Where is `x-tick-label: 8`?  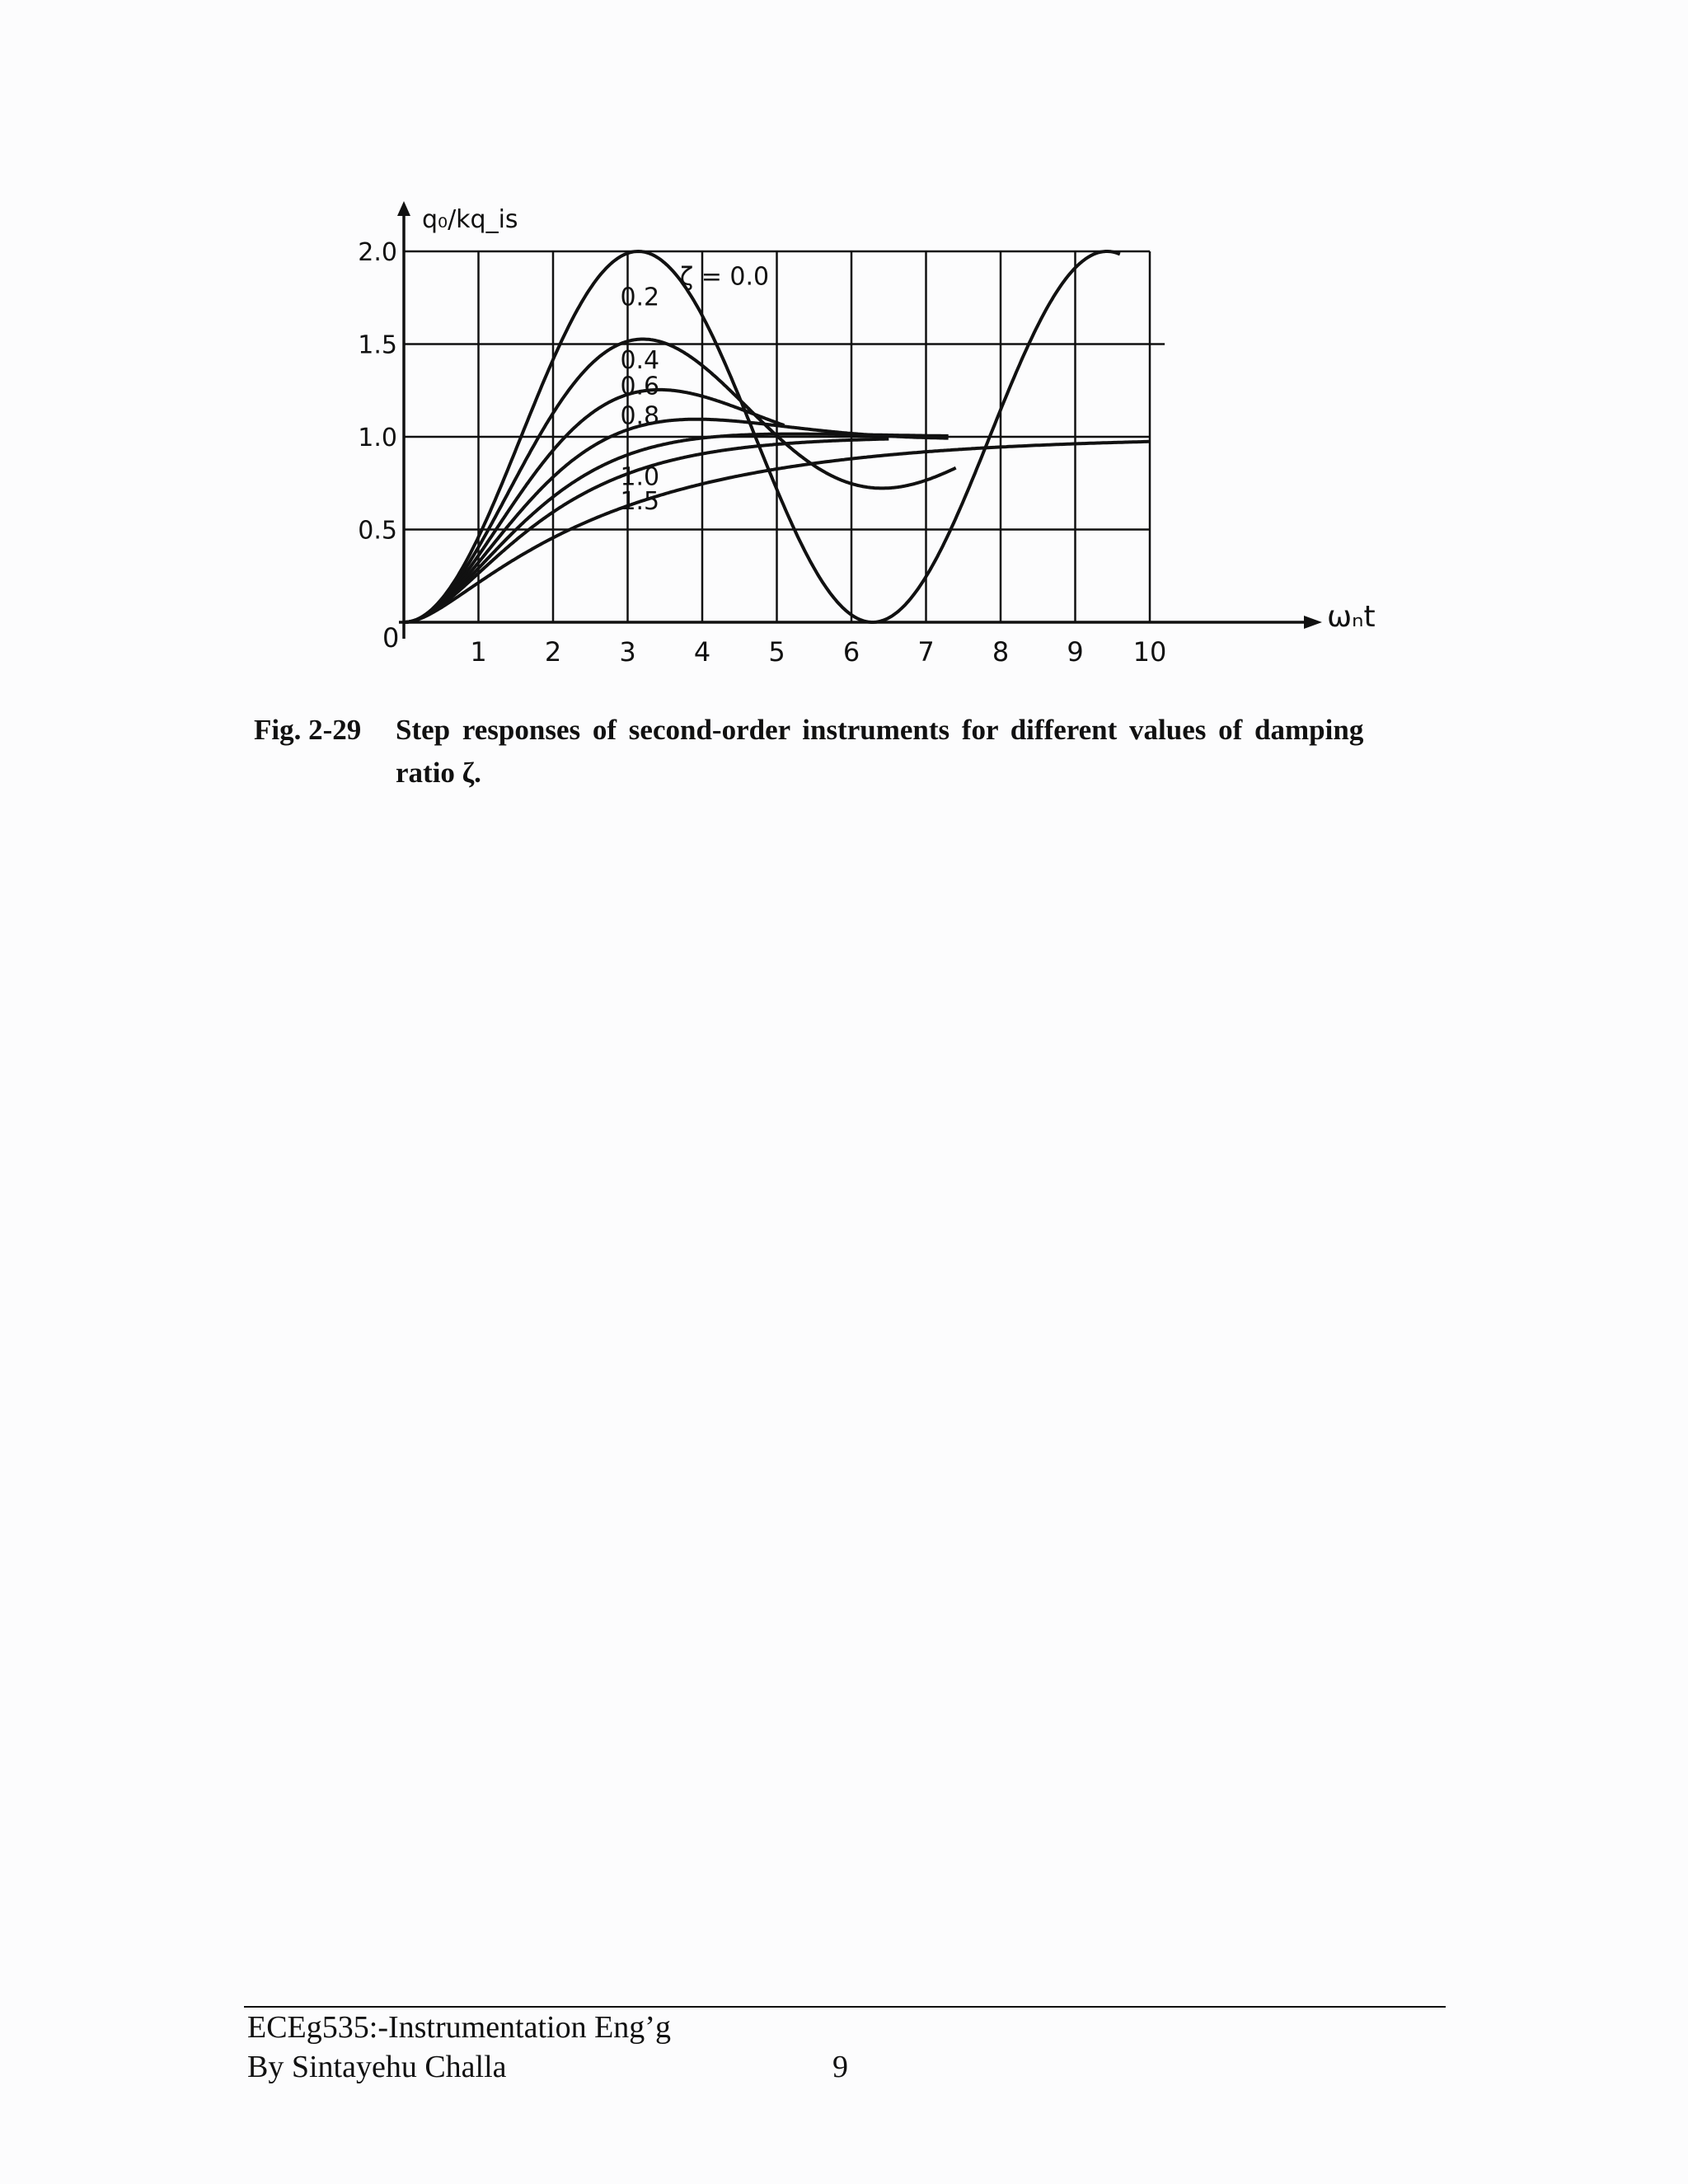 x-tick-label: 8 is located at coordinates (1000, 652).